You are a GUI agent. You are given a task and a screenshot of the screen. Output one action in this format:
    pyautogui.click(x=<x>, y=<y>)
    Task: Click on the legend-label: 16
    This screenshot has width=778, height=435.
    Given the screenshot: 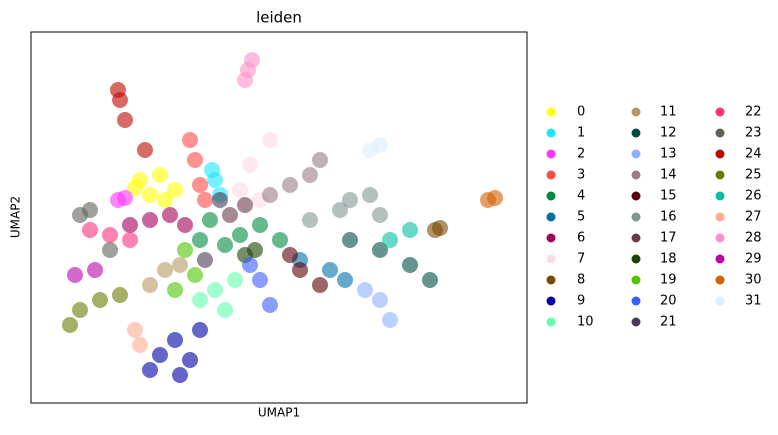 What is the action you would take?
    pyautogui.click(x=668, y=217)
    